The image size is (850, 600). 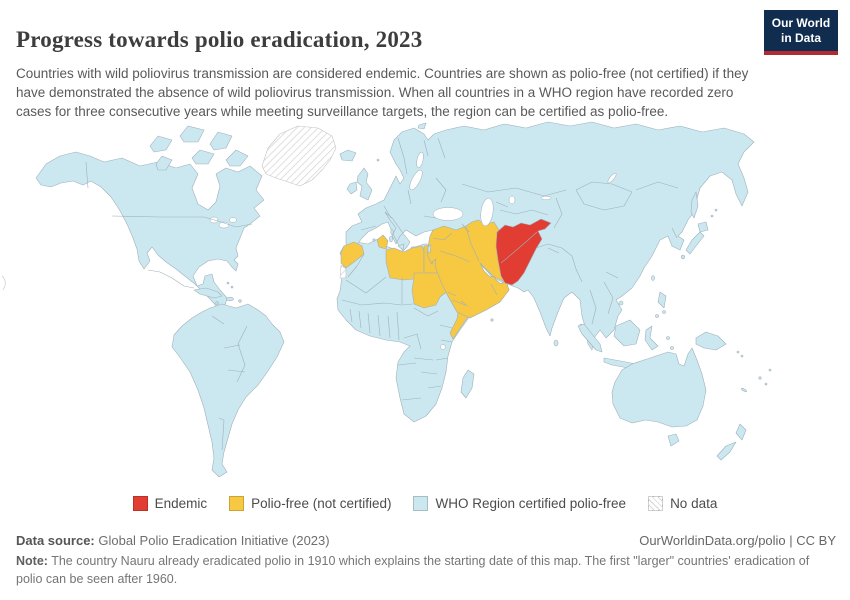 I want to click on country-new-zealand, so click(x=731, y=442).